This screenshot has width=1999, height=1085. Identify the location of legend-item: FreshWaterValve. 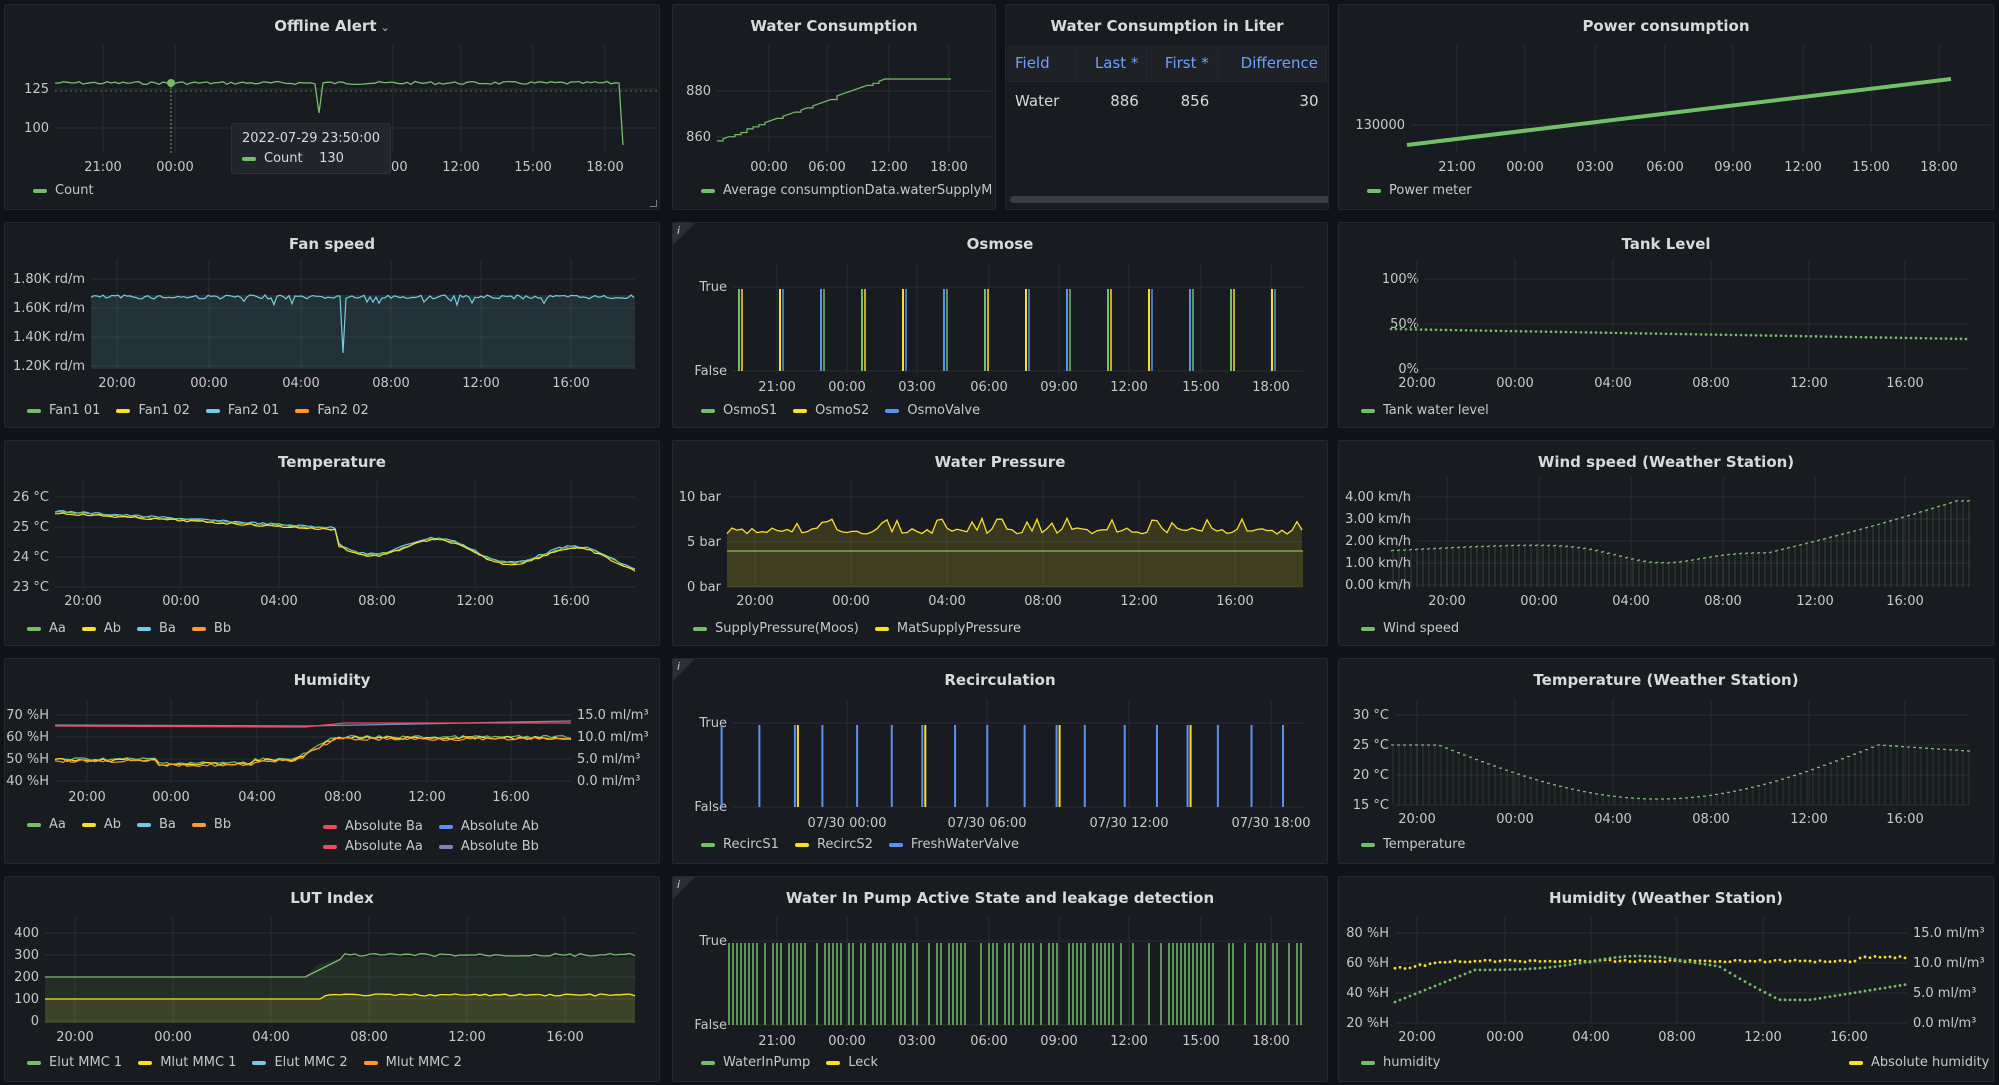
(953, 844).